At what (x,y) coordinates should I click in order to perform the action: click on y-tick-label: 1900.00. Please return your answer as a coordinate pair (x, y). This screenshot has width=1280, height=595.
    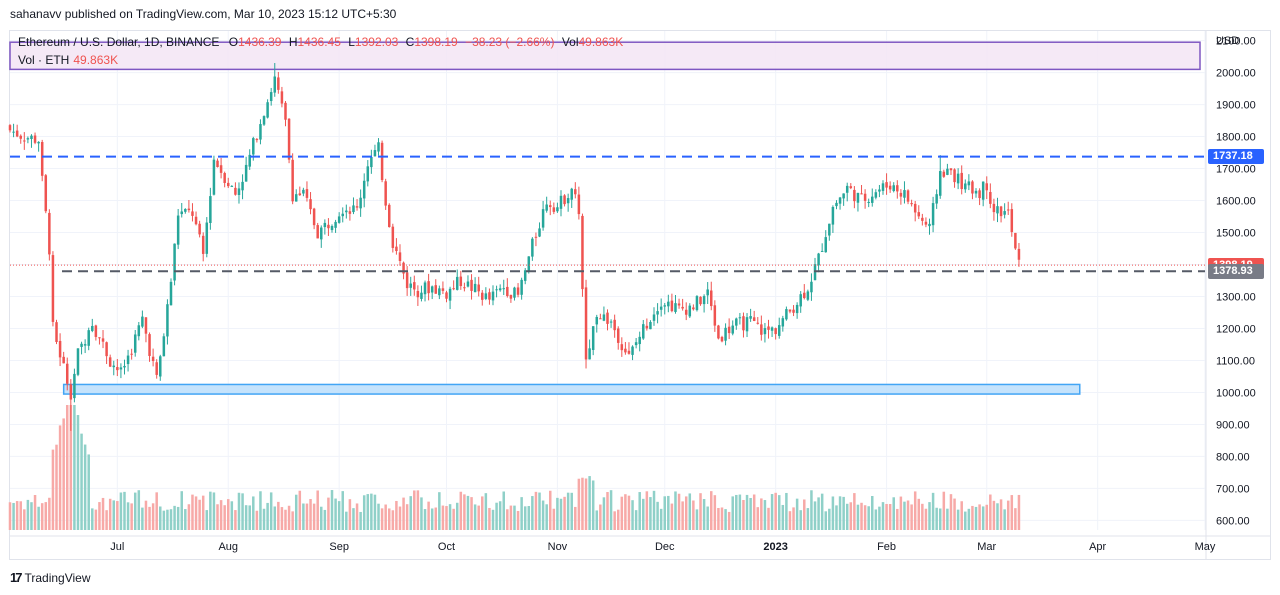
    Looking at the image, I should click on (1236, 106).